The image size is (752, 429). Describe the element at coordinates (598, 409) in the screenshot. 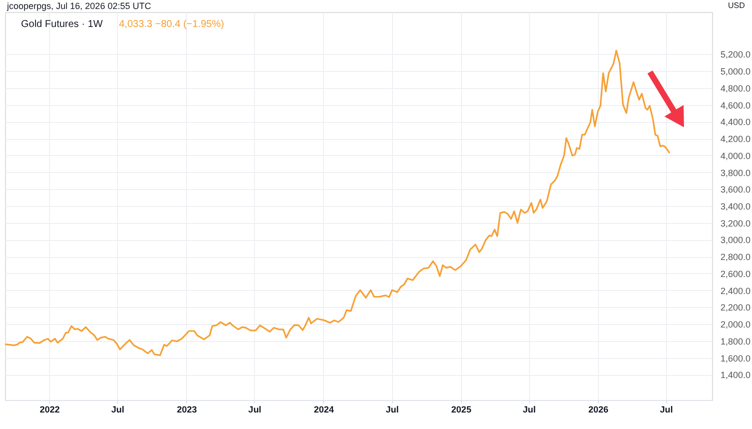

I see `x-tick-label: 2026` at that location.